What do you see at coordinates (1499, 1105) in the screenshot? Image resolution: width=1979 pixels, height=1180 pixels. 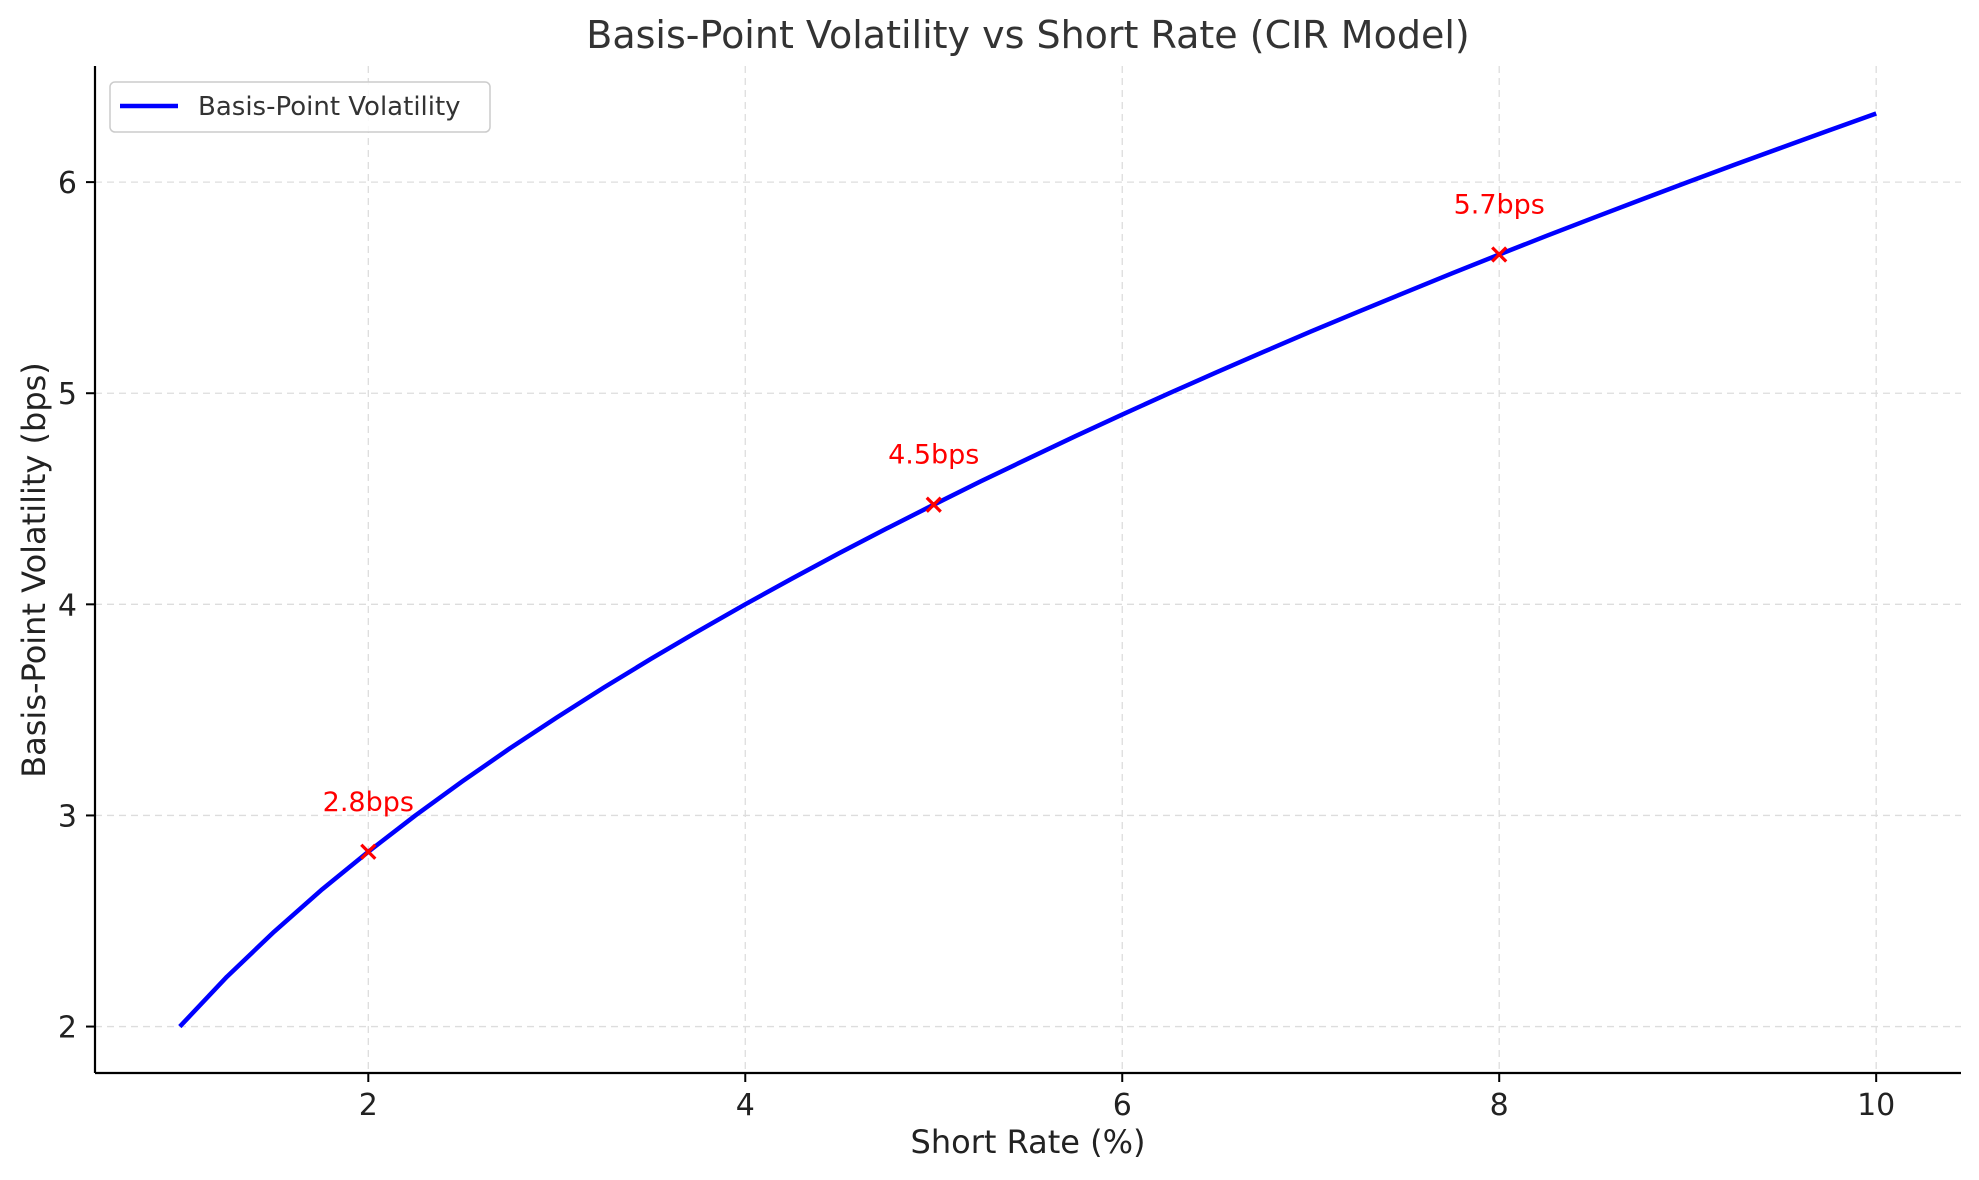 I see `x-tick-label: 8` at bounding box center [1499, 1105].